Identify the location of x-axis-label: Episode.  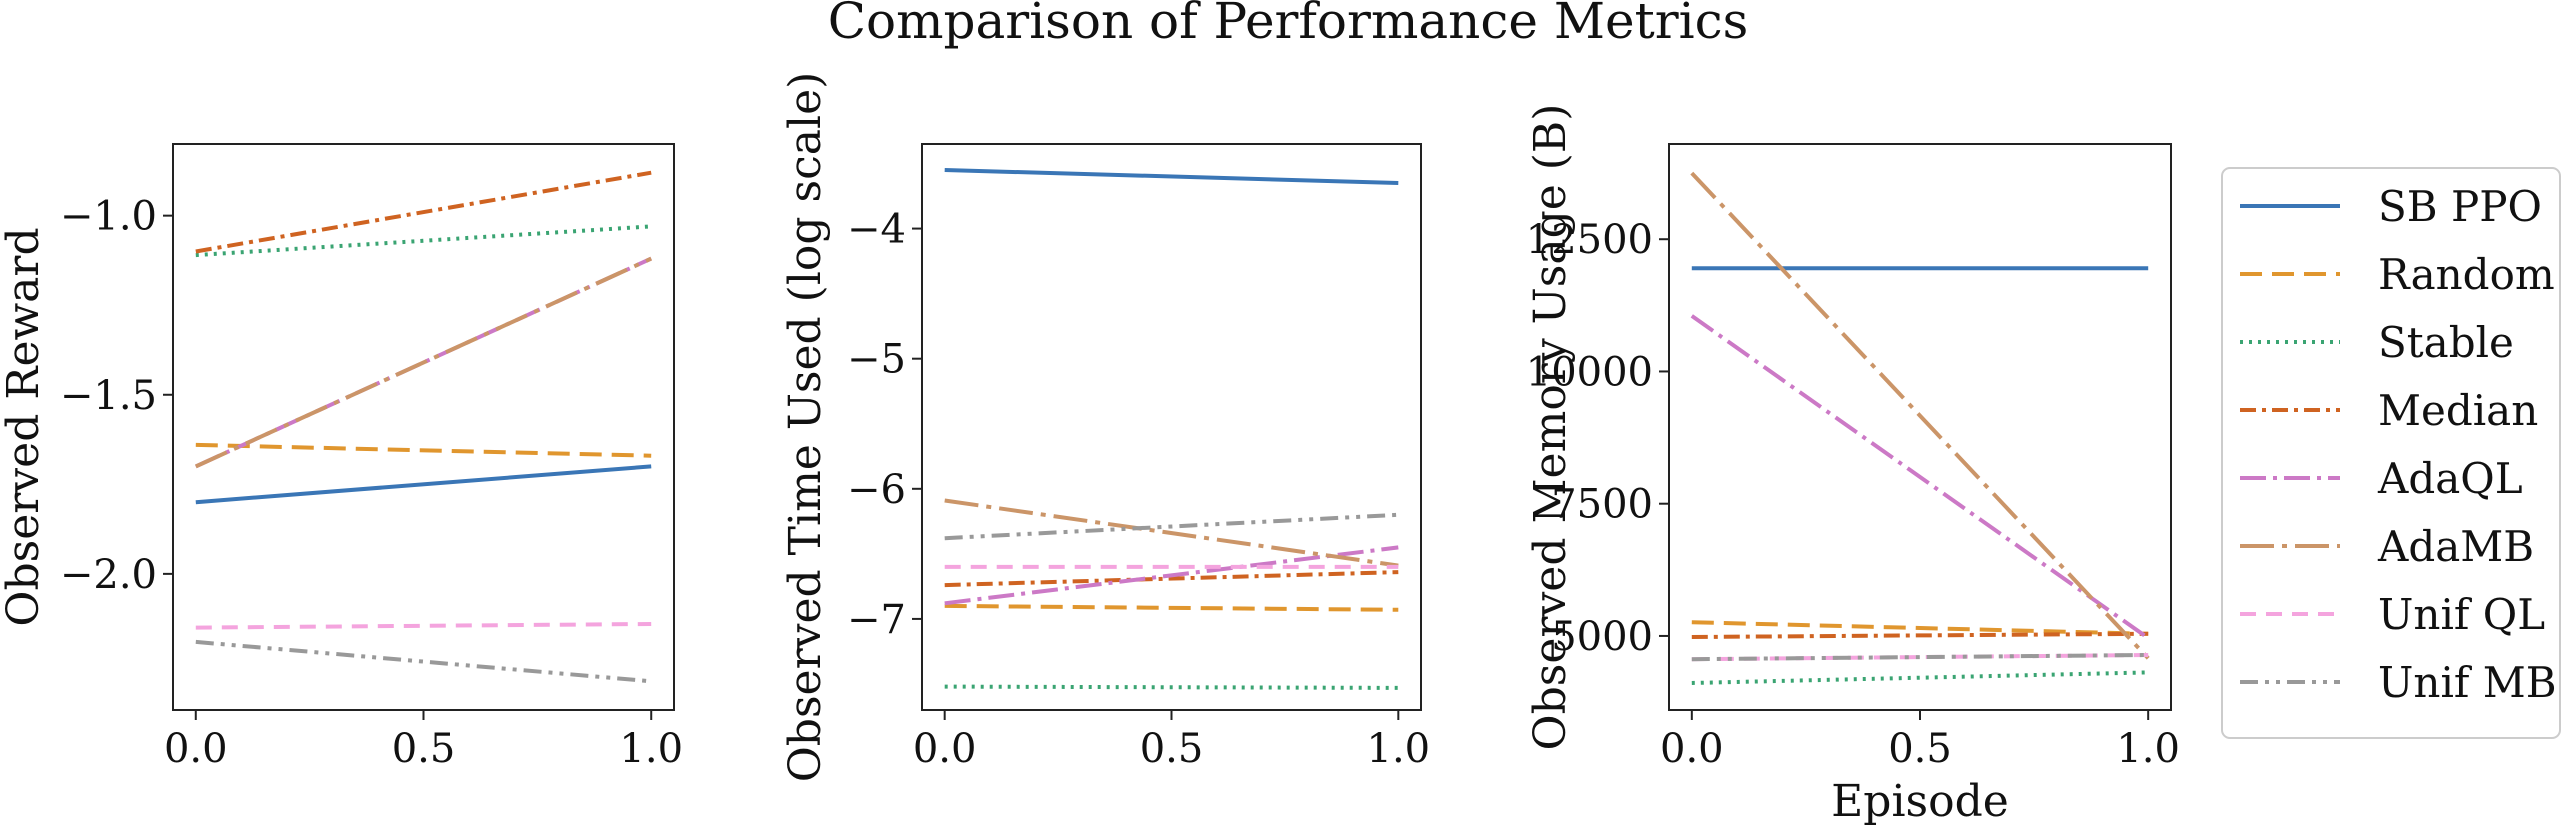
(1920, 801).